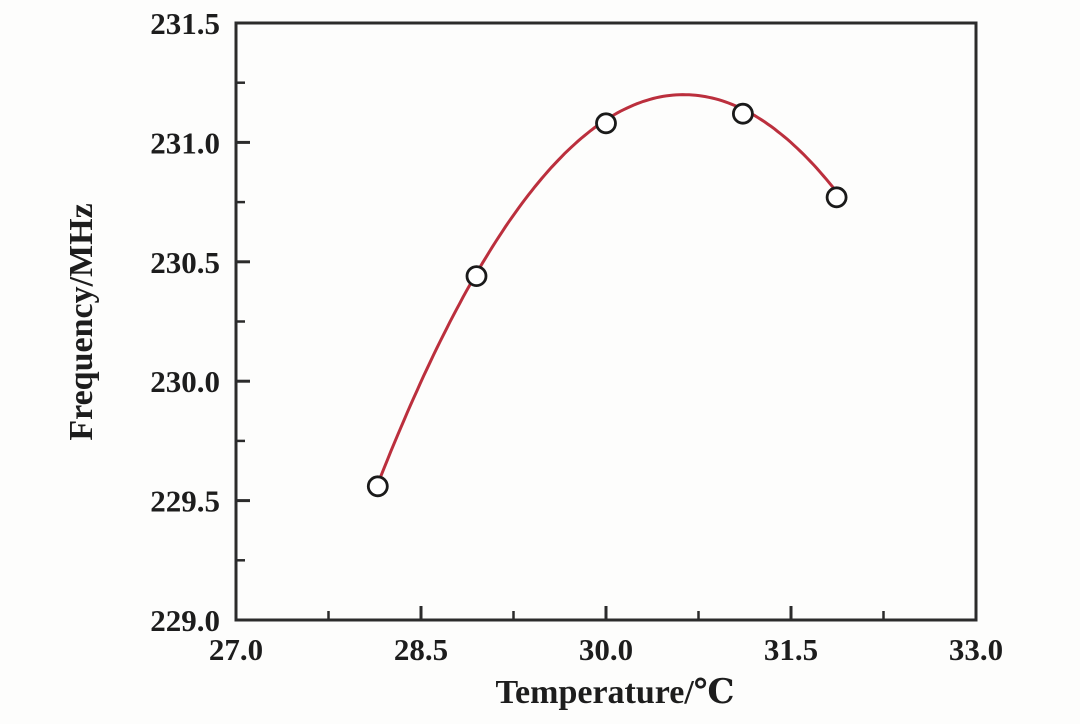 The width and height of the screenshot is (1080, 724). What do you see at coordinates (791, 649) in the screenshot?
I see `x-tick-label: 31.5` at bounding box center [791, 649].